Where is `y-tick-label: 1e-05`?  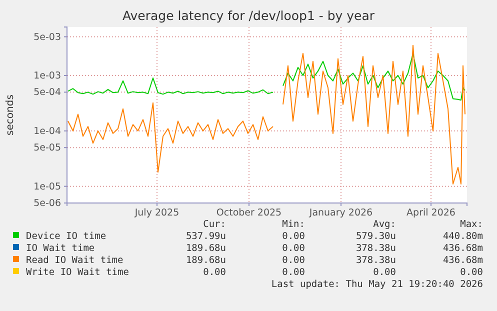
y-tick-label: 1e-05 is located at coordinates (47, 186).